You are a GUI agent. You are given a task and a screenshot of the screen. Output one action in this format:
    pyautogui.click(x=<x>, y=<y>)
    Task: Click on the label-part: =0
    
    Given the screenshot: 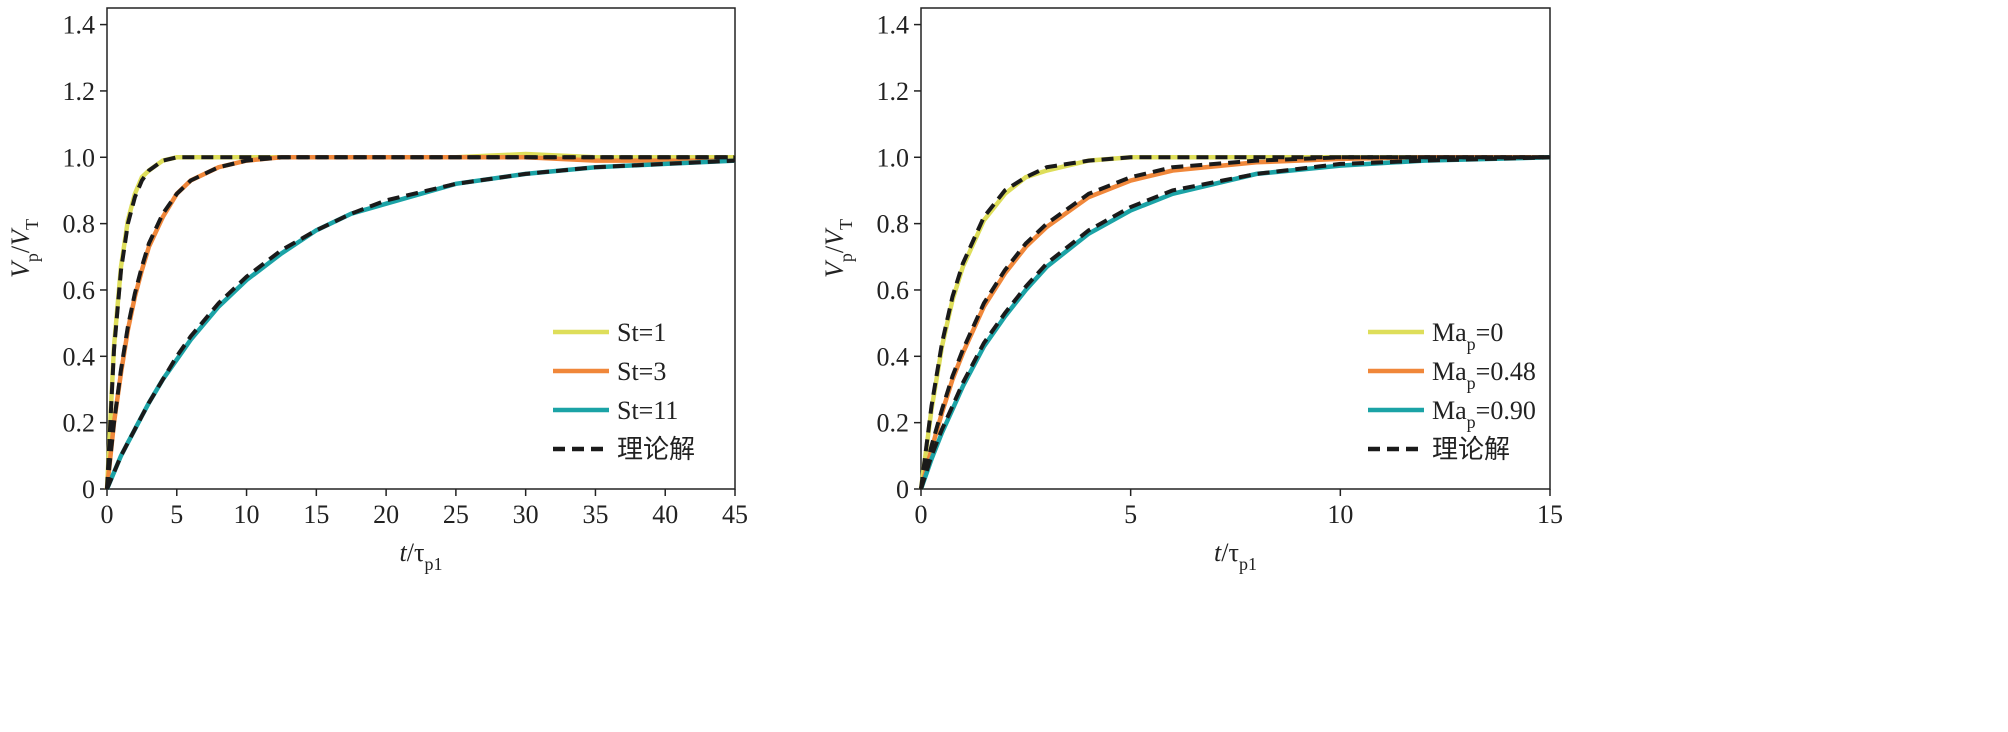 What is the action you would take?
    pyautogui.click(x=1490, y=332)
    